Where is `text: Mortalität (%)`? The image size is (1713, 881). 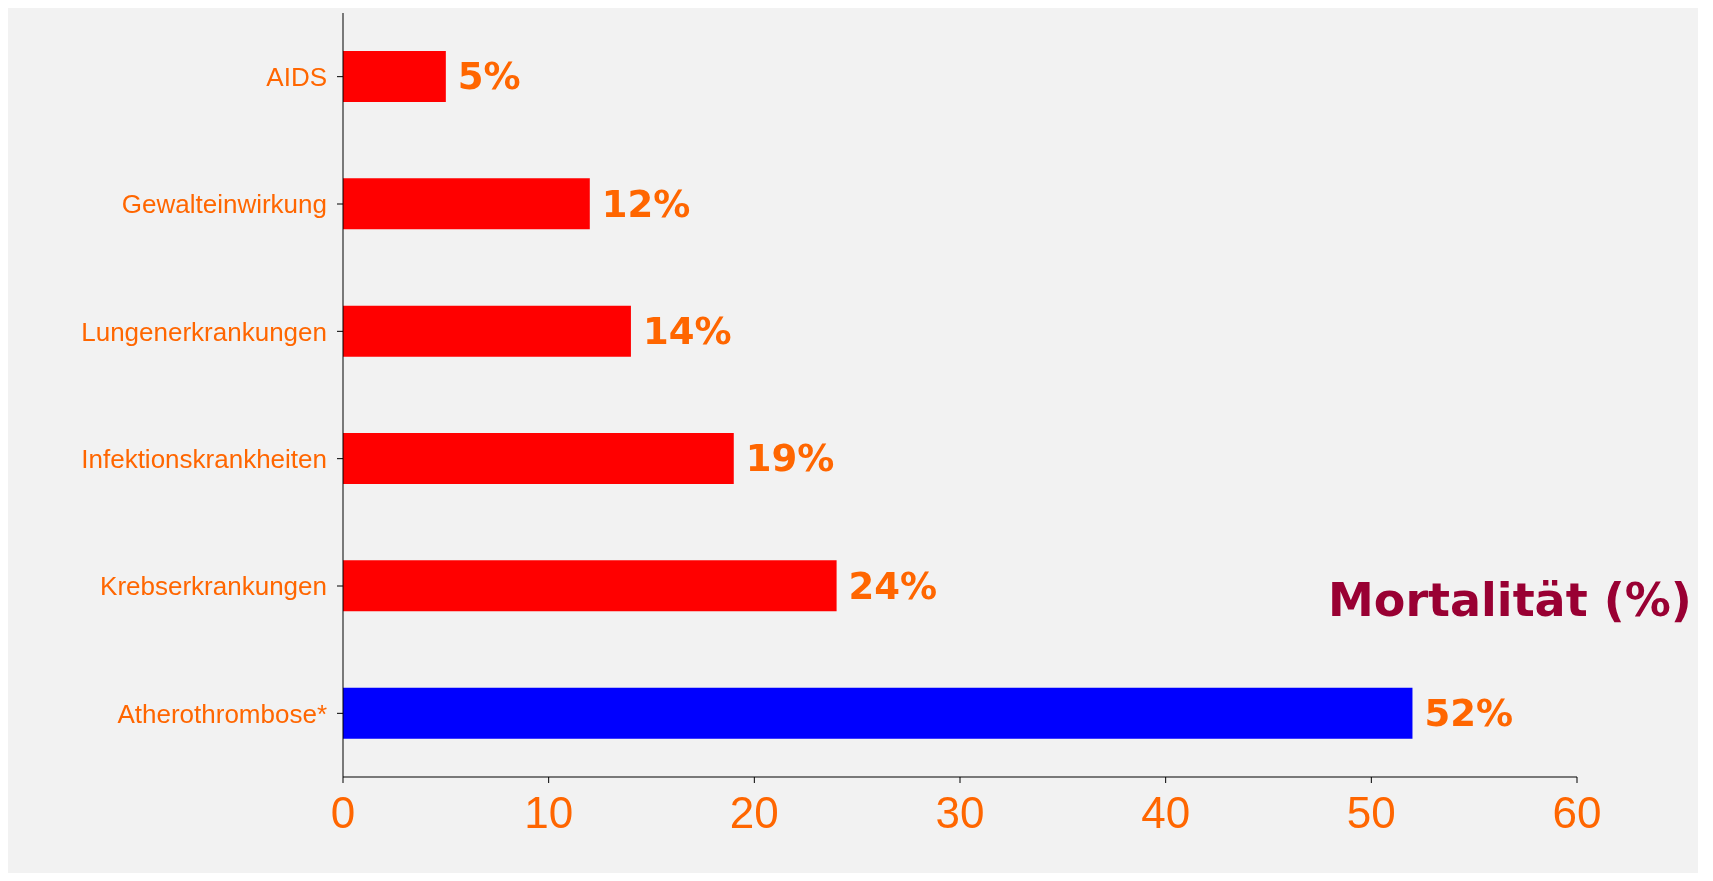 text: Mortalität (%) is located at coordinates (1510, 600).